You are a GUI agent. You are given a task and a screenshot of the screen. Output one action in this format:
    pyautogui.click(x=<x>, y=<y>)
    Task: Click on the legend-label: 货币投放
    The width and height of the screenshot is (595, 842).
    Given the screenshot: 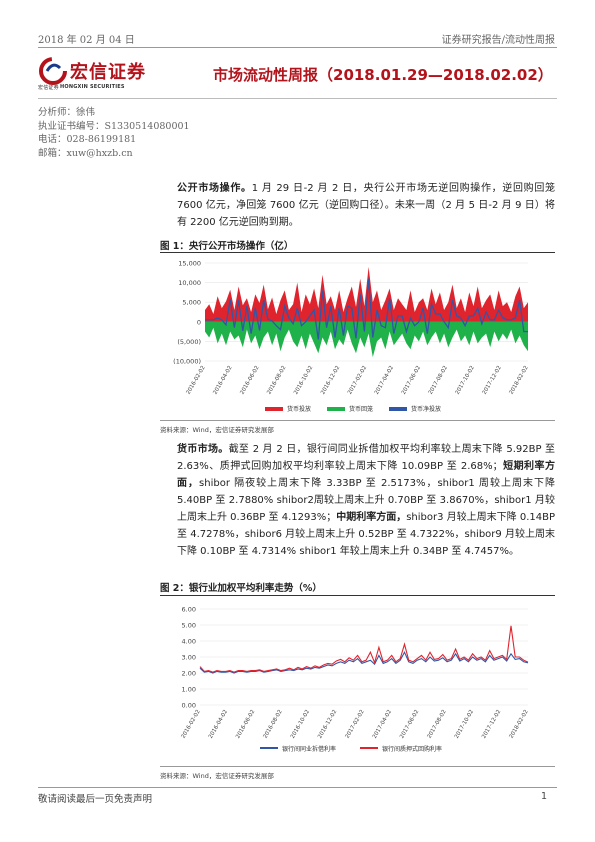 What is the action you would take?
    pyautogui.click(x=299, y=409)
    